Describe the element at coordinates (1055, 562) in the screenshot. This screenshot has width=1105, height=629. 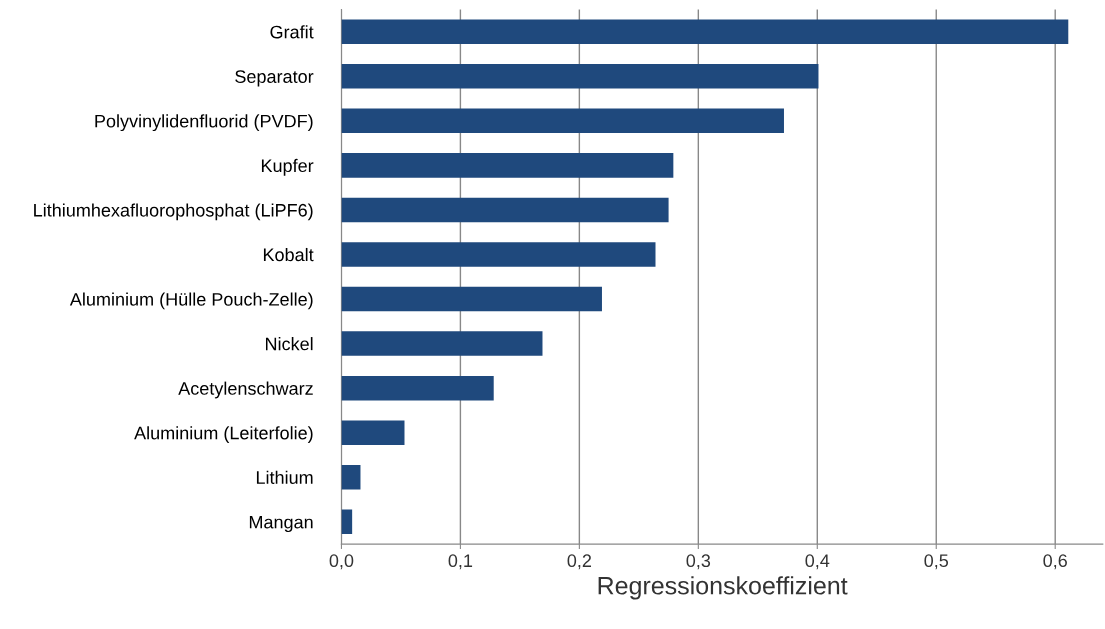
I see `x-tick-label: 0,6` at that location.